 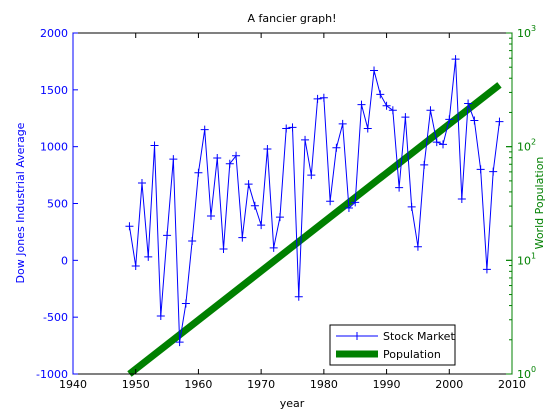 I want to click on x-tick-label: 1950, so click(x=136, y=384).